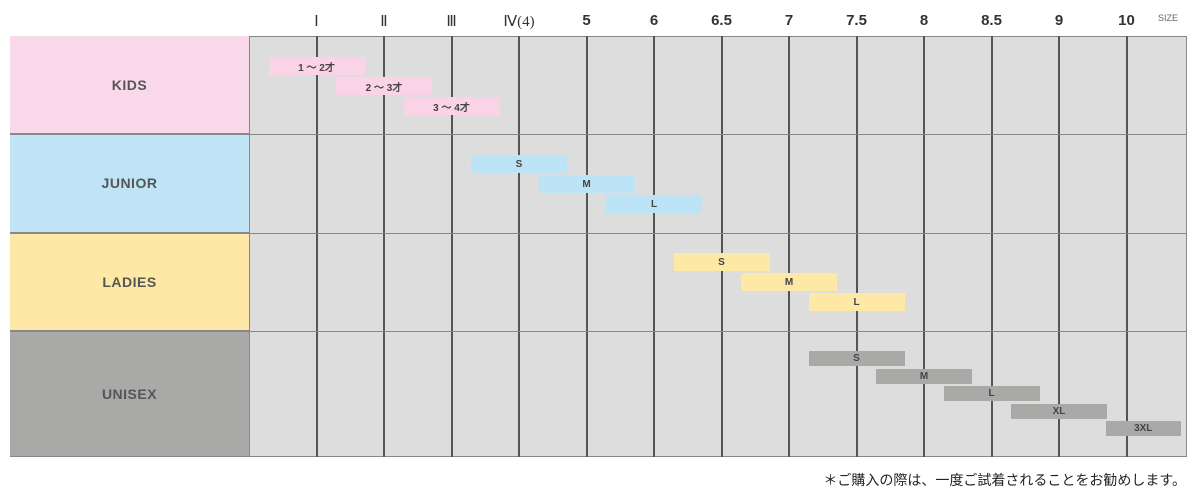 This screenshot has width=1200, height=500. I want to click on x-tick-label: Ⅲ, so click(451, 22).